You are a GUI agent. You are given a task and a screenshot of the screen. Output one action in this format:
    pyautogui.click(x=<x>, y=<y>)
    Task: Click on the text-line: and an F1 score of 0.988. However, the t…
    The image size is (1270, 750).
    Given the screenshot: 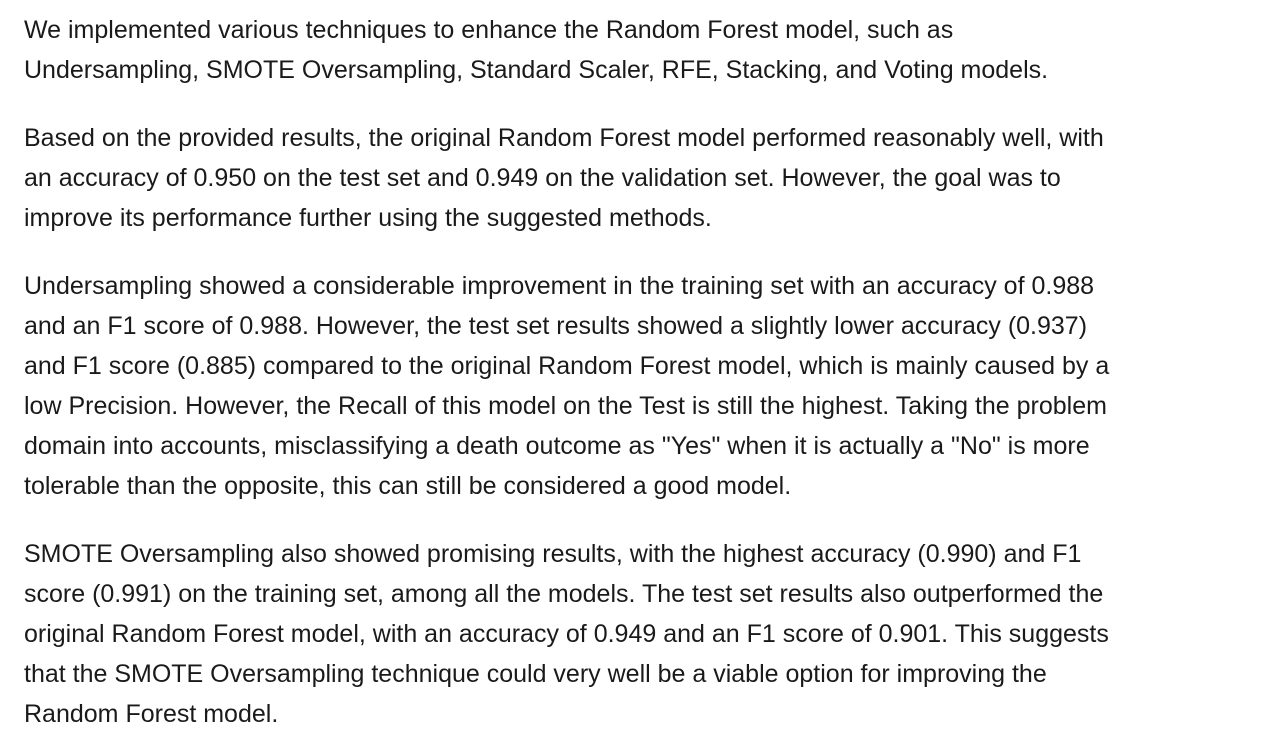 What is the action you would take?
    pyautogui.click(x=556, y=326)
    